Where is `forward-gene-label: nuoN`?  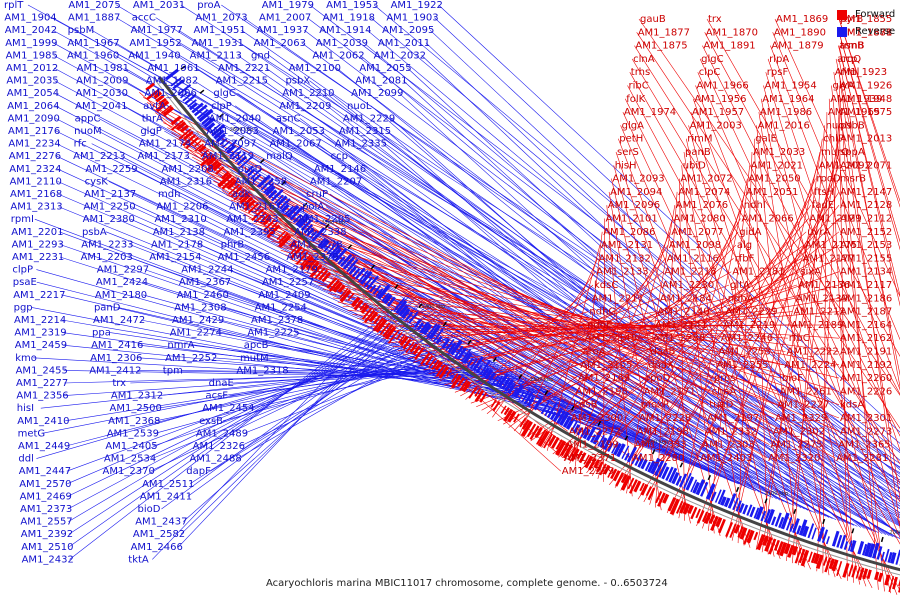 forward-gene-label: nuoN is located at coordinates (839, 125).